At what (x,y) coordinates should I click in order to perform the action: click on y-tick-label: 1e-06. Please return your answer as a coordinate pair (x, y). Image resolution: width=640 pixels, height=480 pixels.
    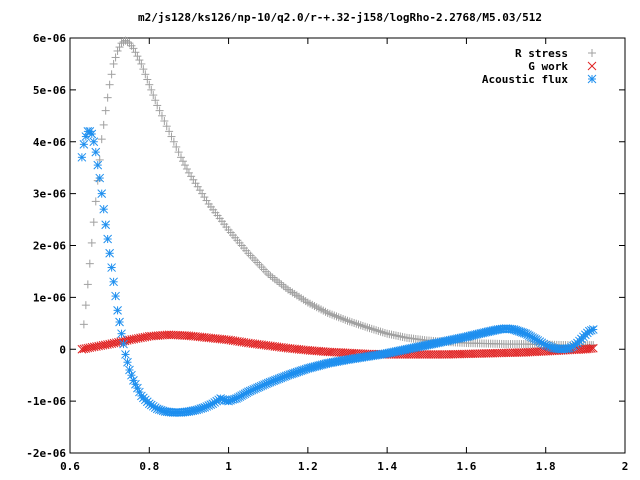
    Looking at the image, I should click on (49, 297).